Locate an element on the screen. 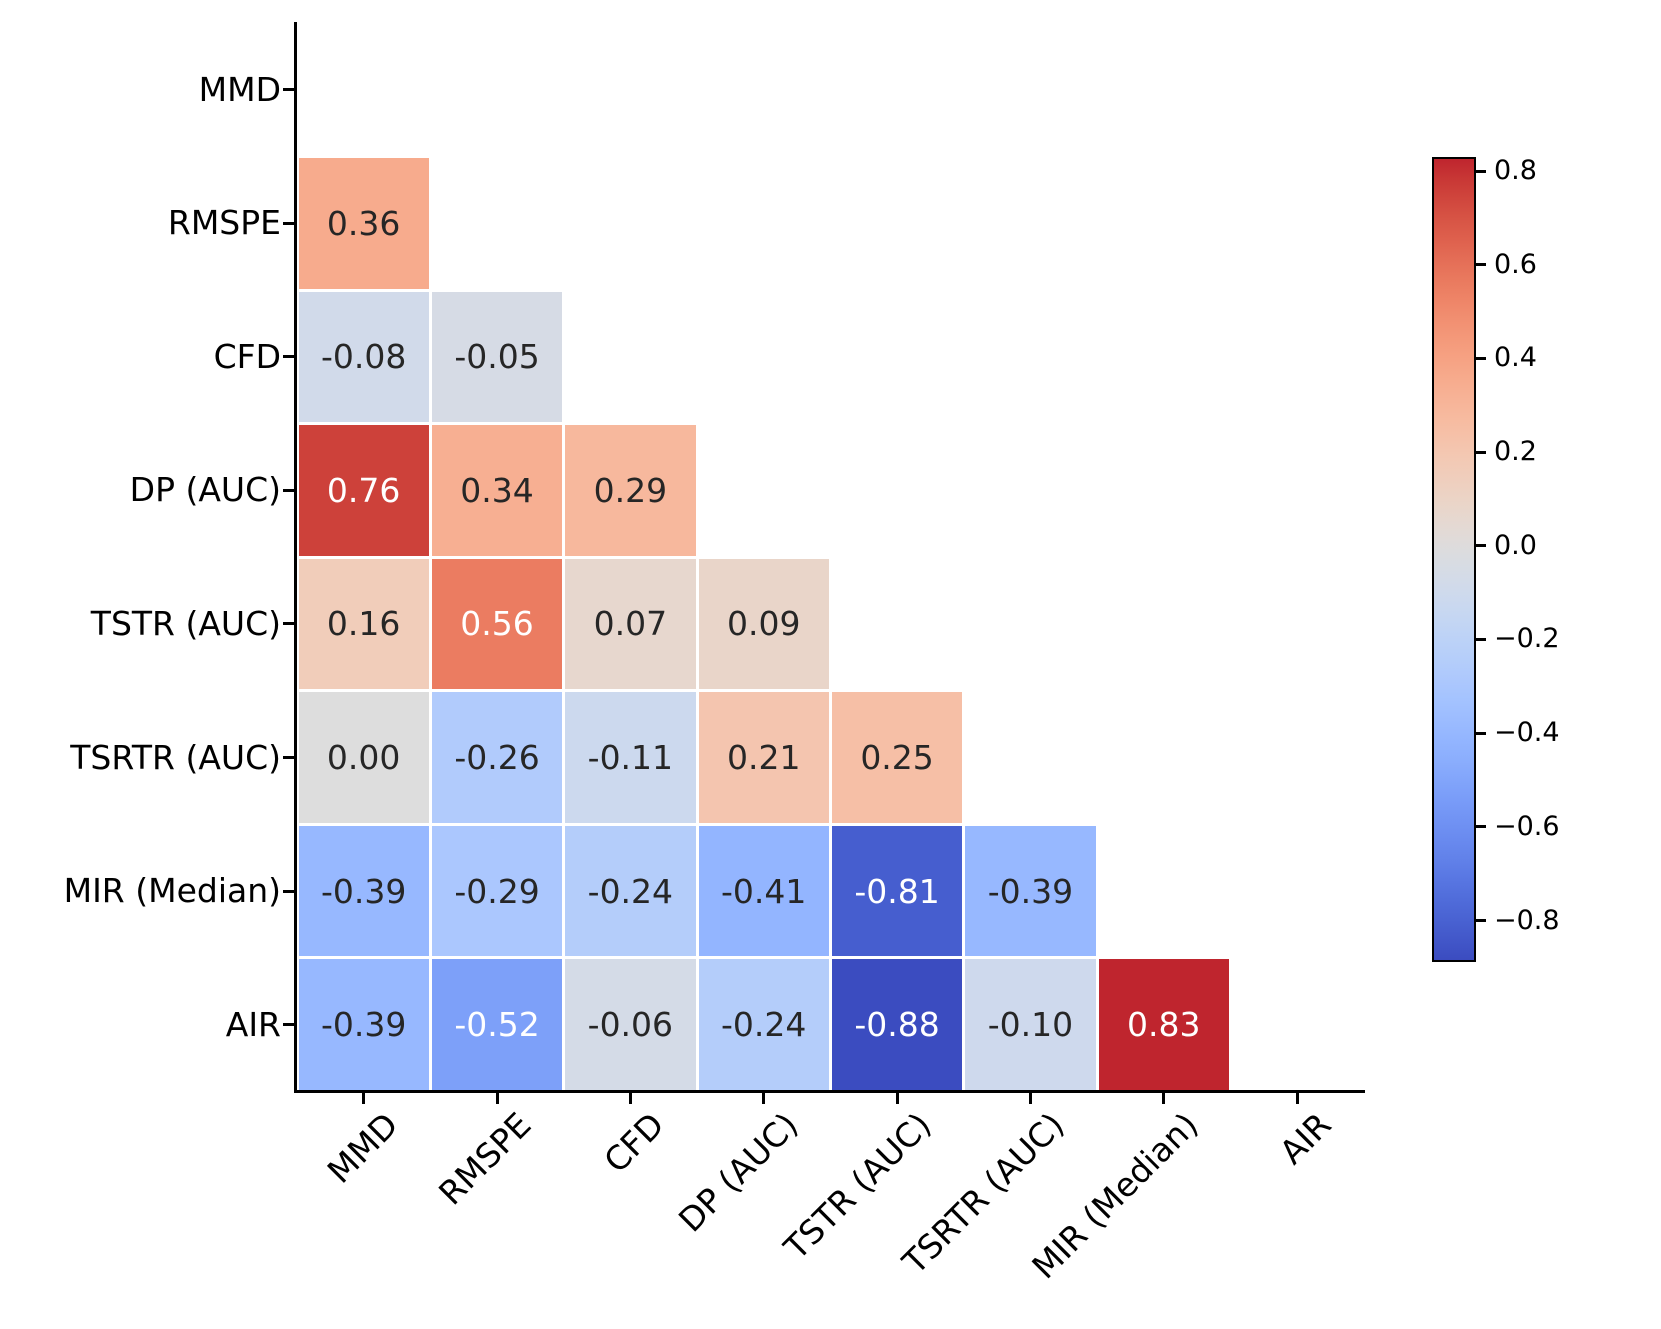  heatmap-cell: -0.52 is located at coordinates (497, 1024).